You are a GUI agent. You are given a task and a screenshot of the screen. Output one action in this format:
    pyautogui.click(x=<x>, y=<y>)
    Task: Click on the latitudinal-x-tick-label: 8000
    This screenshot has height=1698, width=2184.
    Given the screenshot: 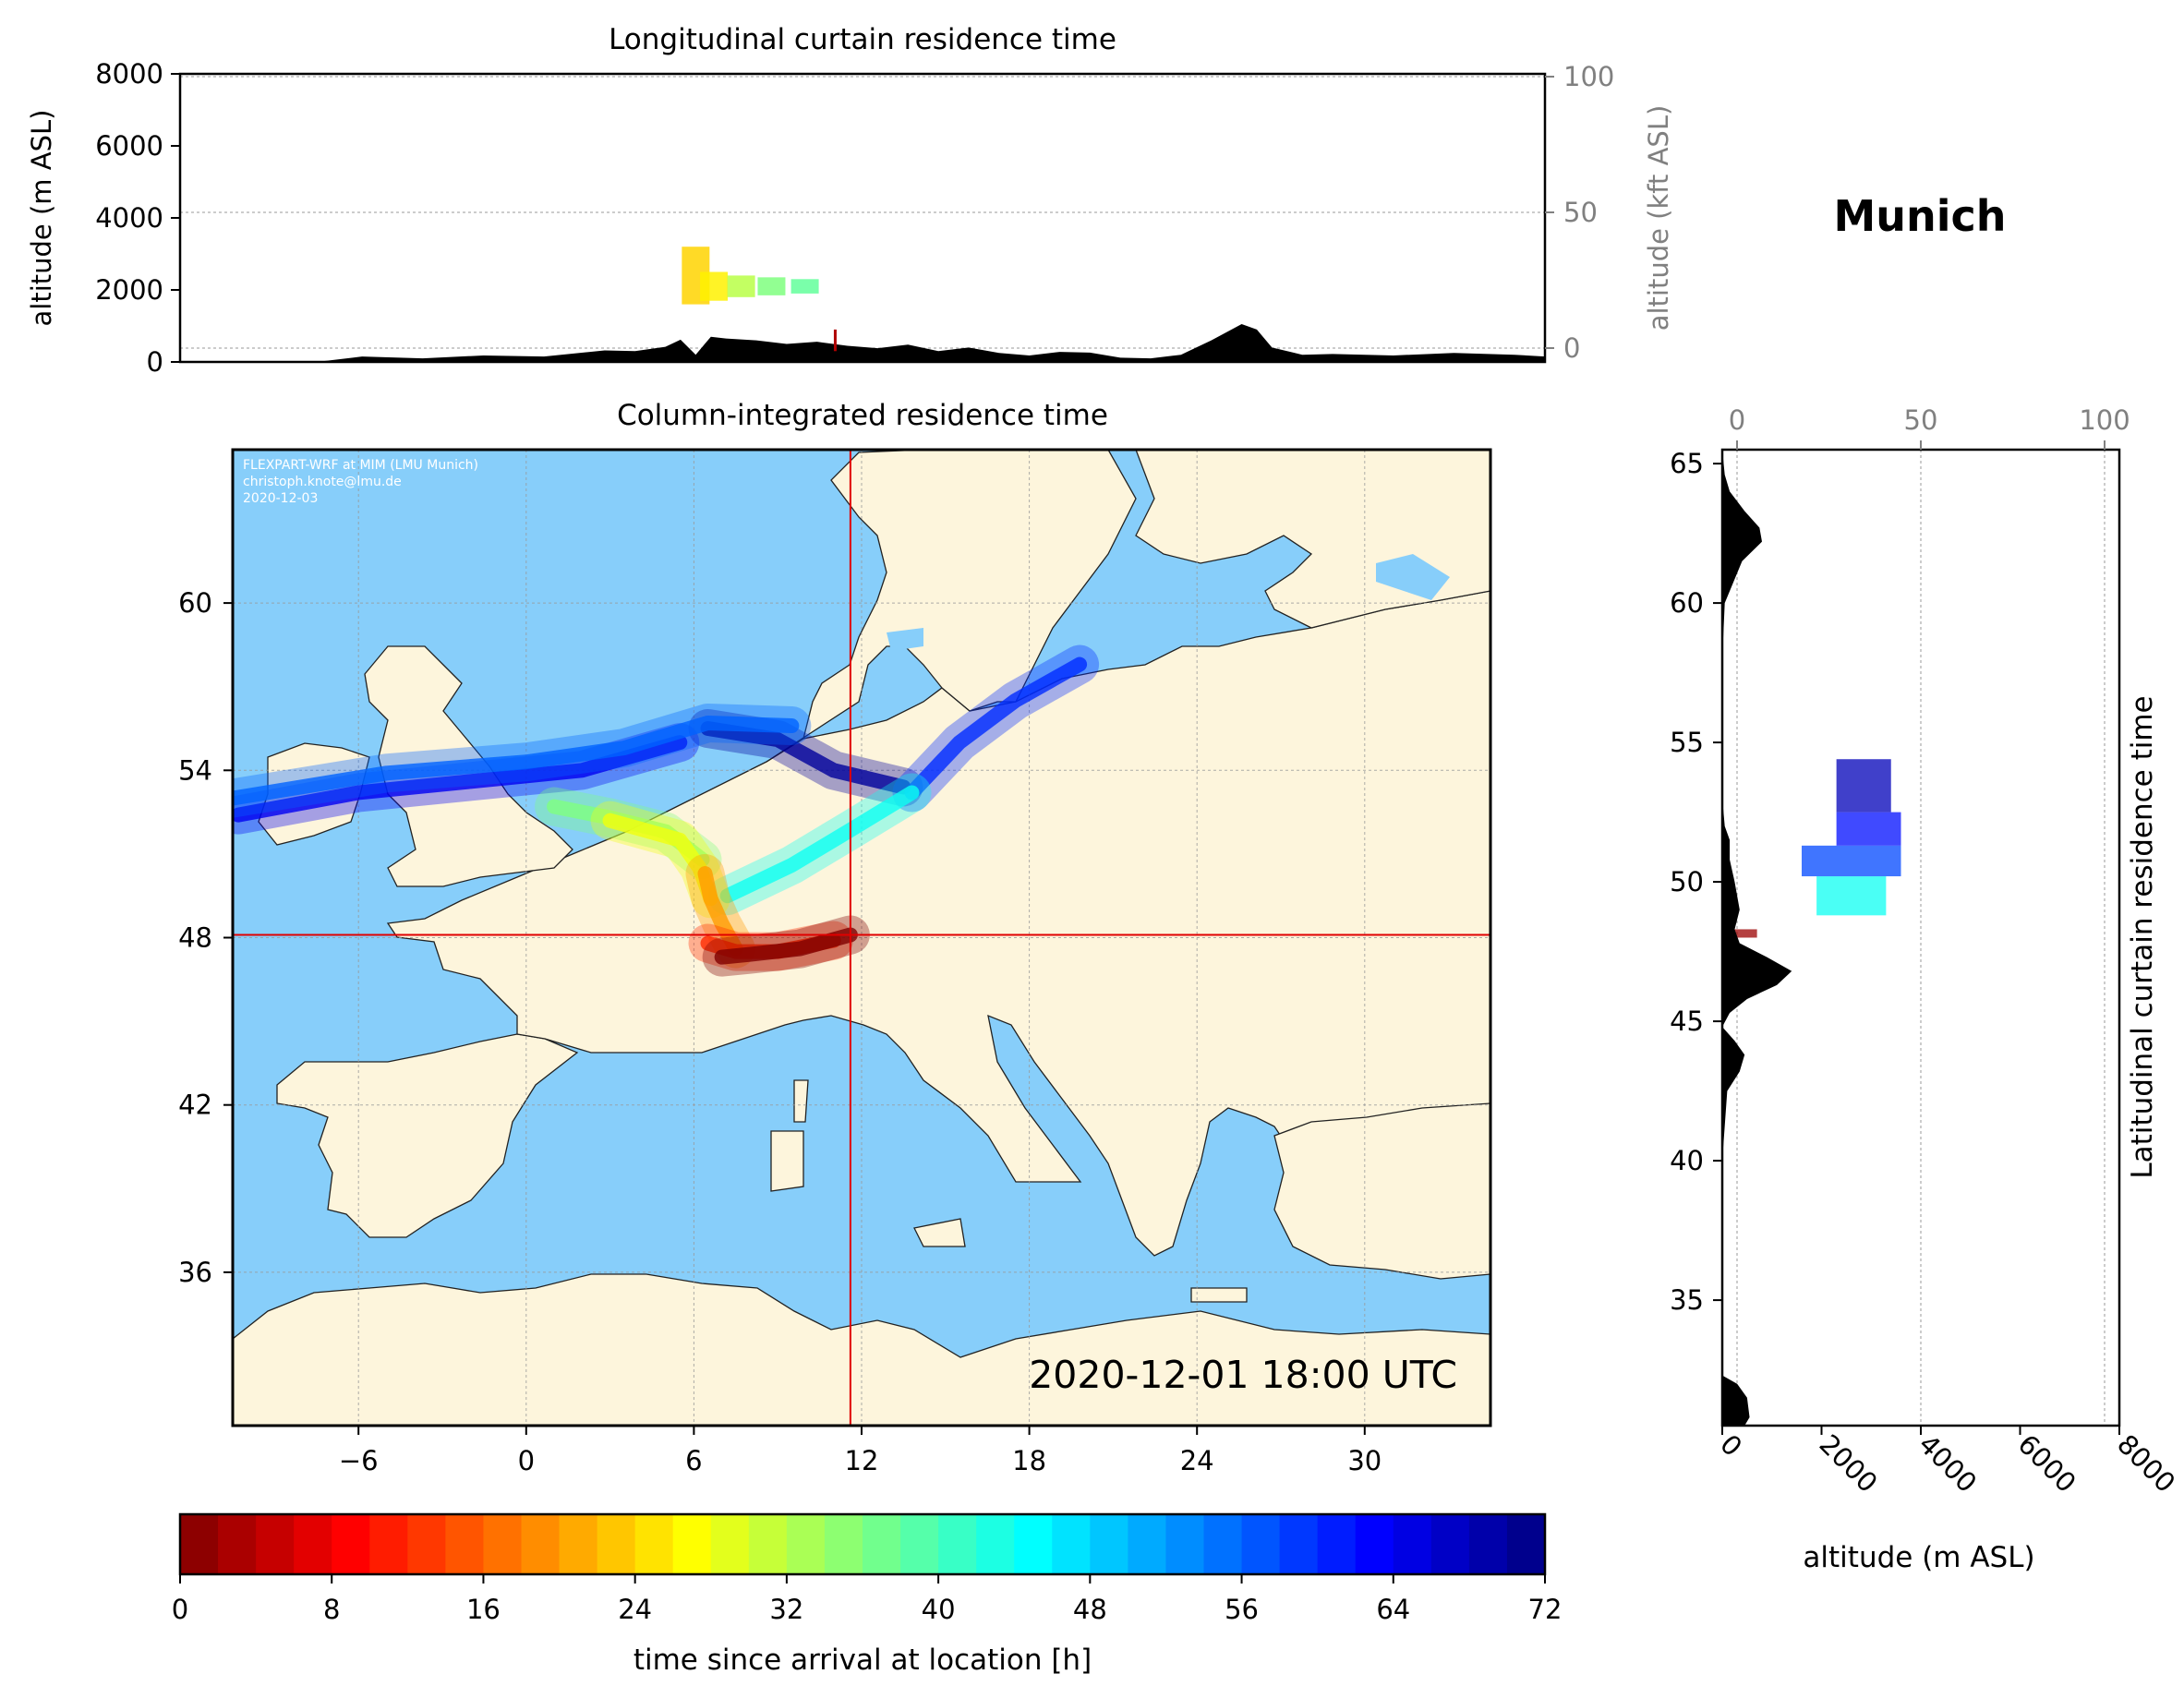 What is the action you would take?
    pyautogui.click(x=2146, y=1463)
    